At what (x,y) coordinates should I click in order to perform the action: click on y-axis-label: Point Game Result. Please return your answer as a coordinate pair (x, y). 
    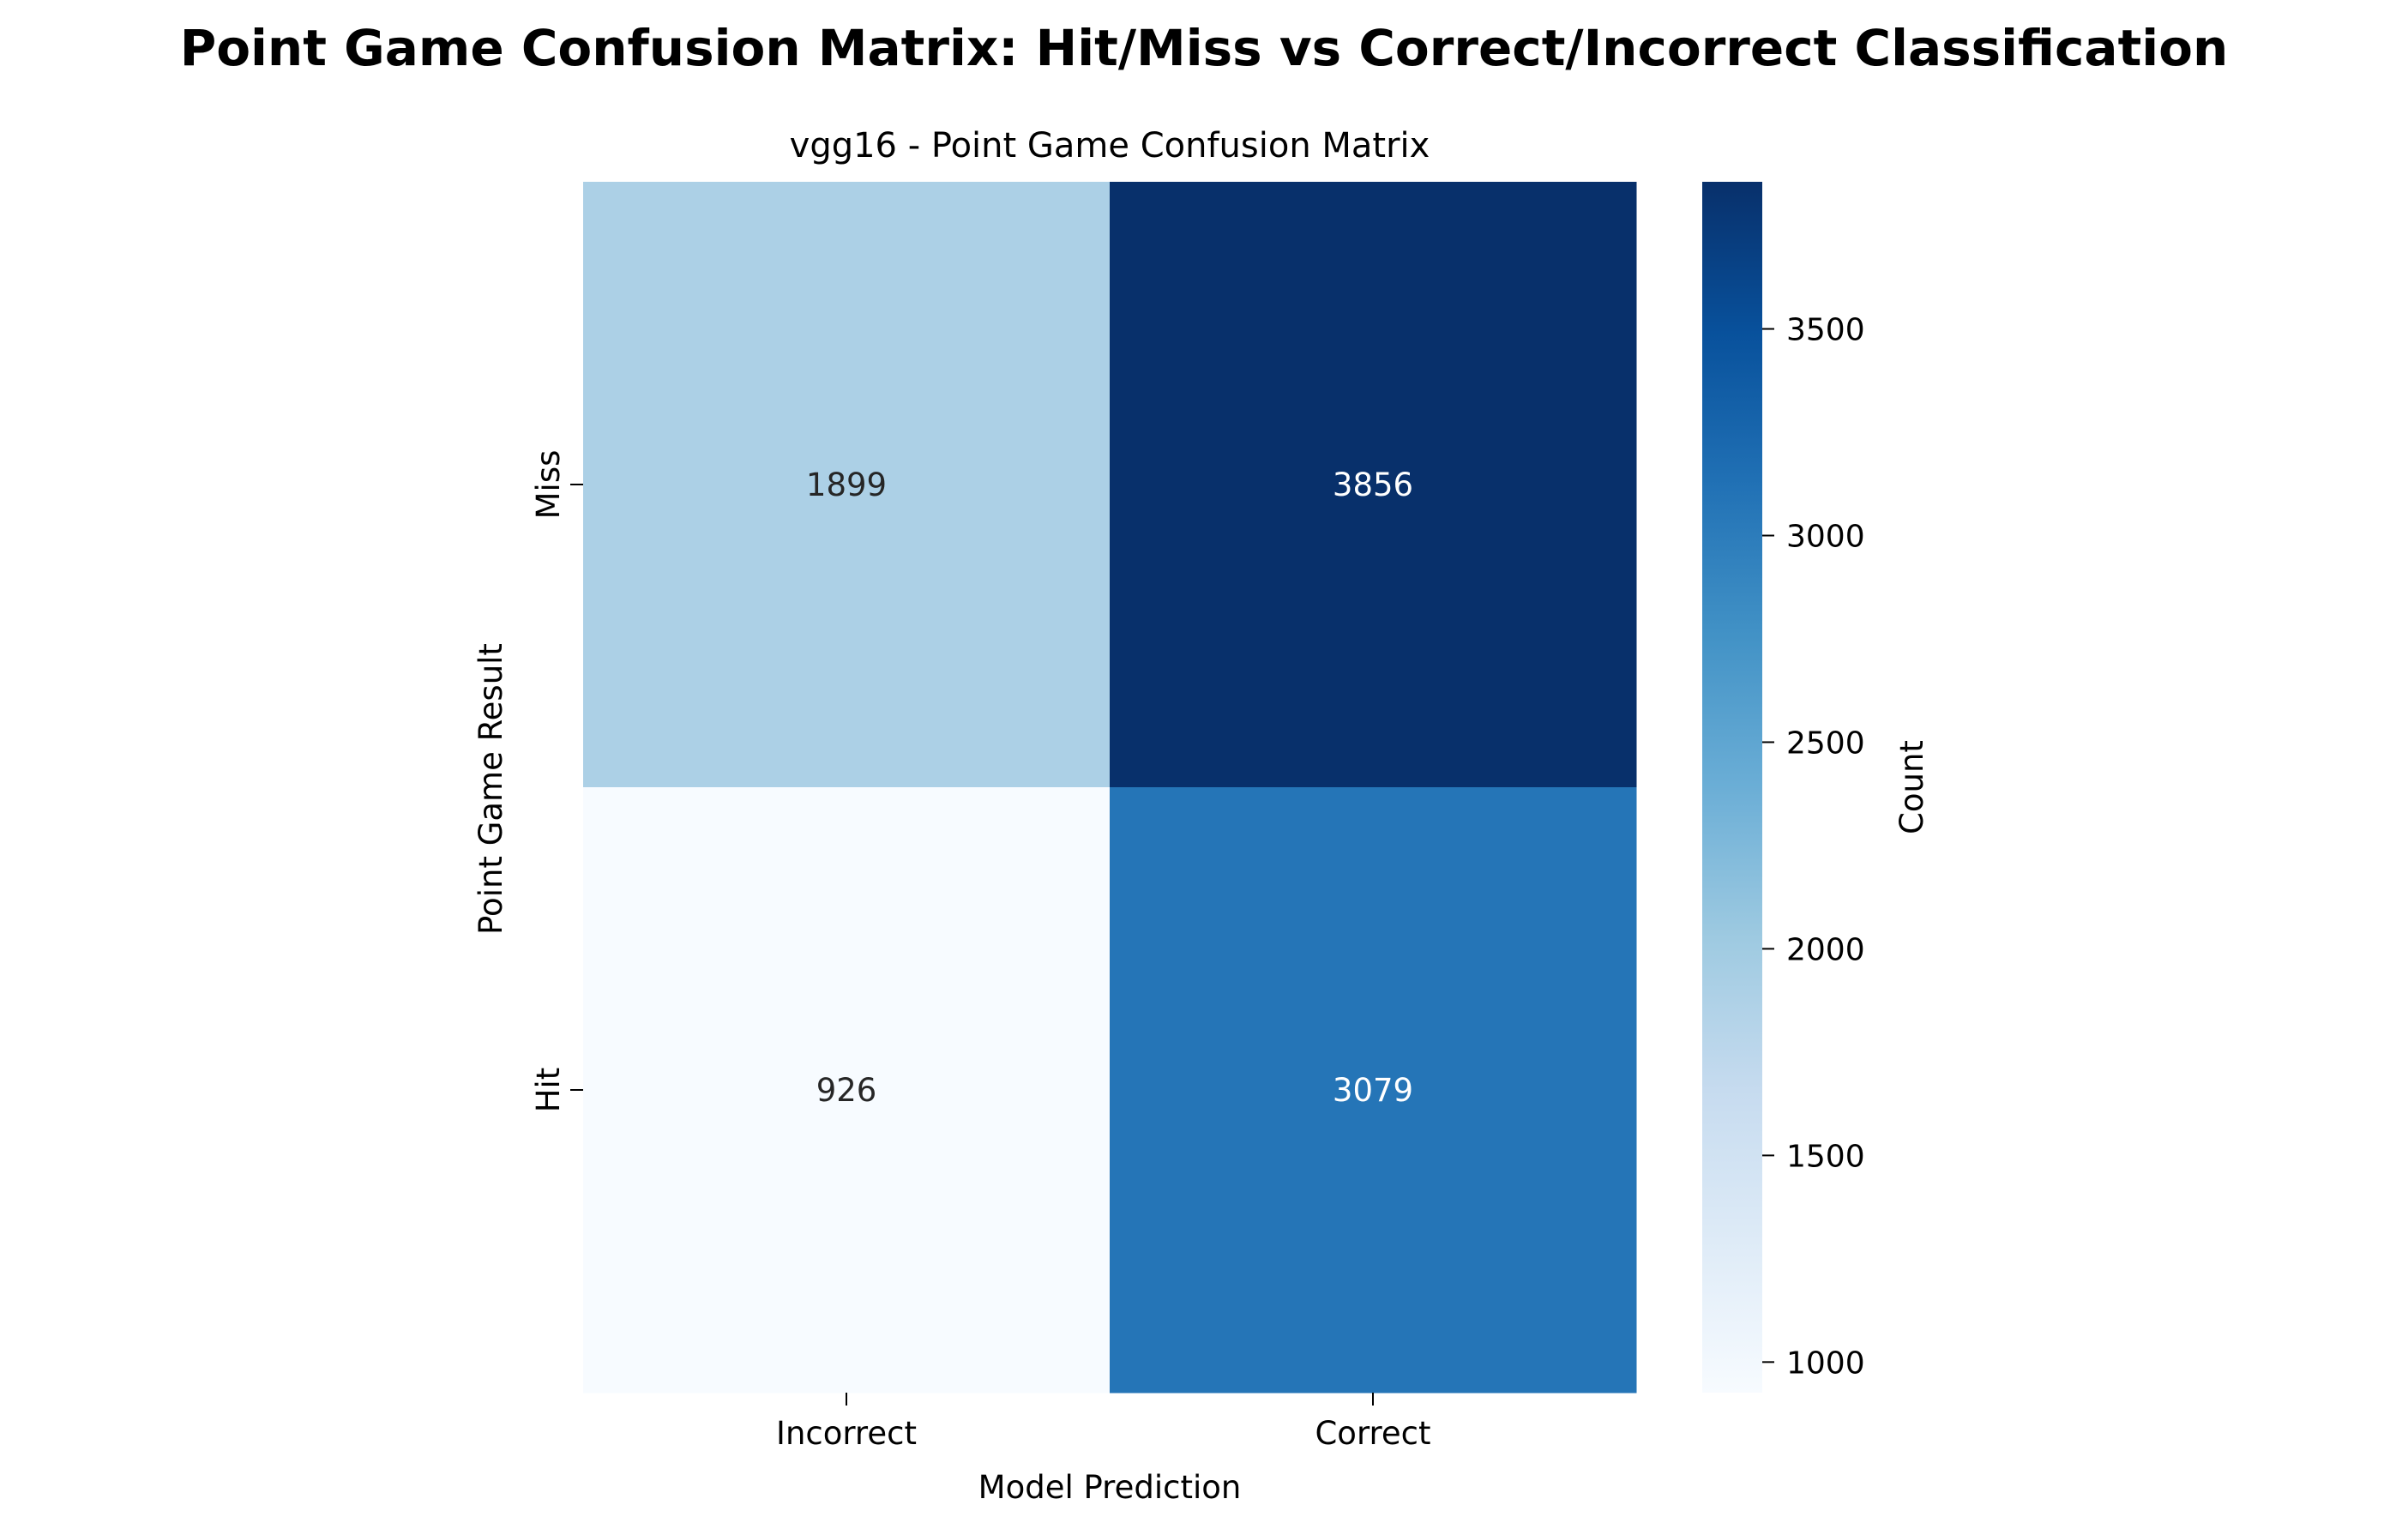
    Looking at the image, I should click on (491, 789).